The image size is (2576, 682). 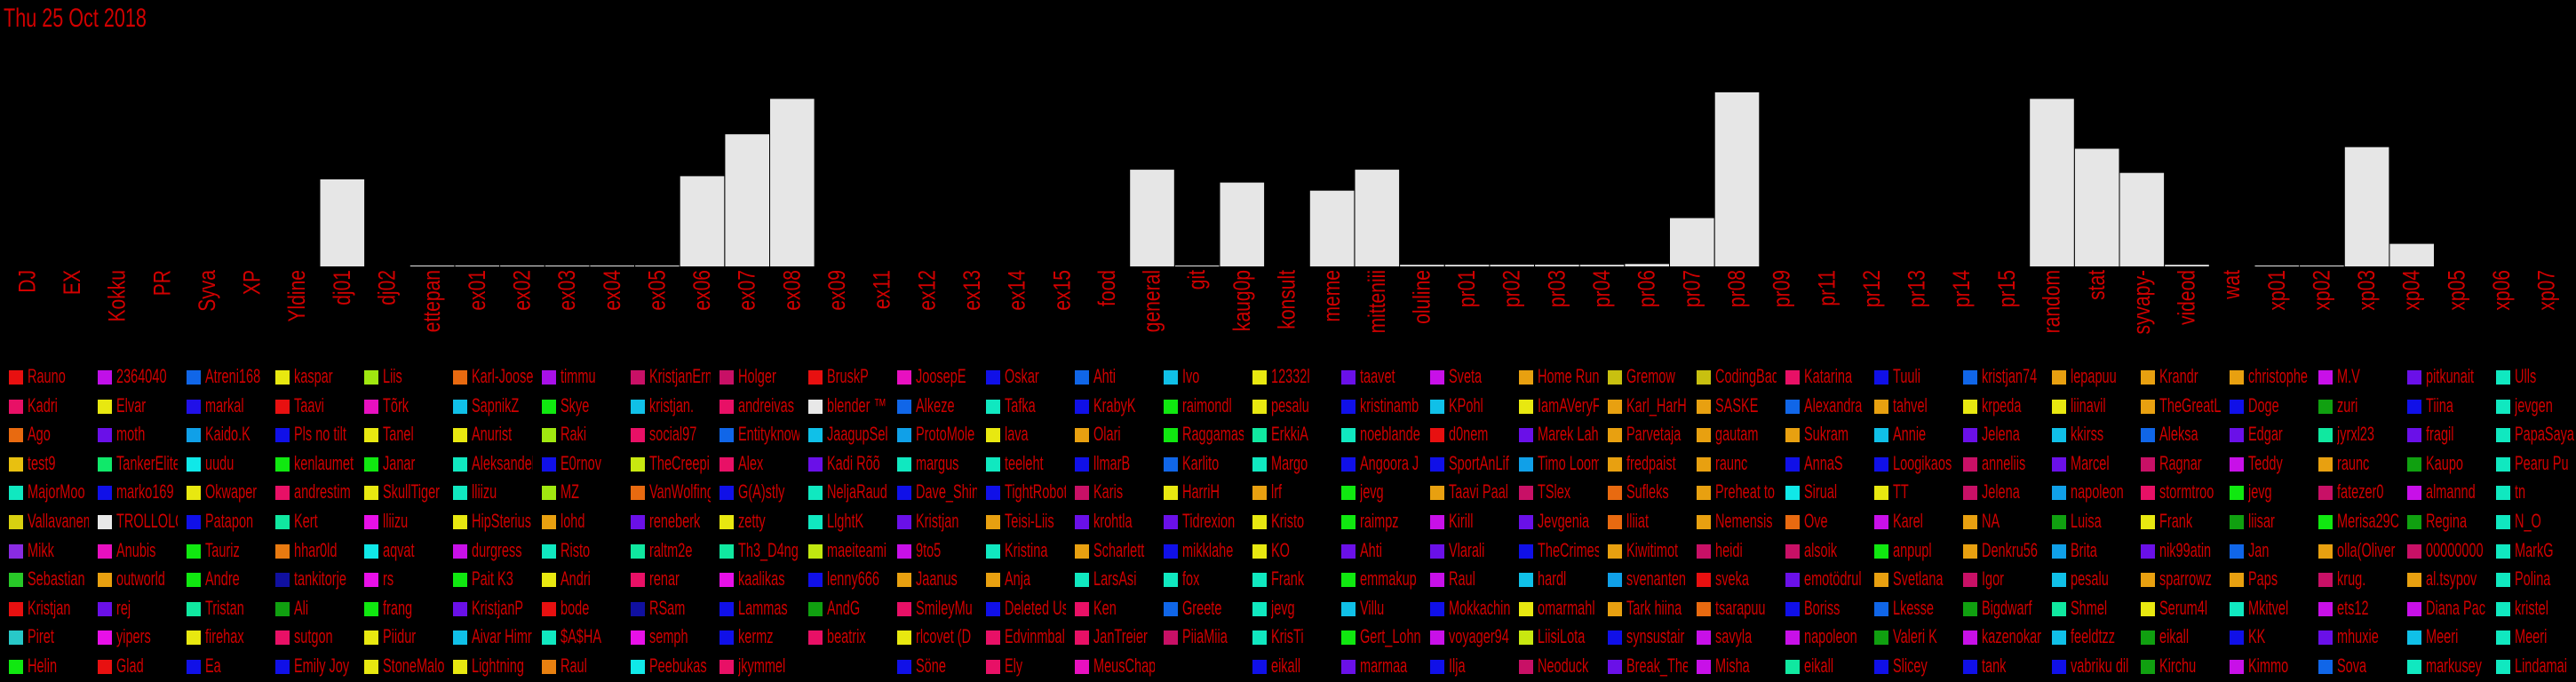 I want to click on legend-item: Diana Pac, so click(x=2442, y=608).